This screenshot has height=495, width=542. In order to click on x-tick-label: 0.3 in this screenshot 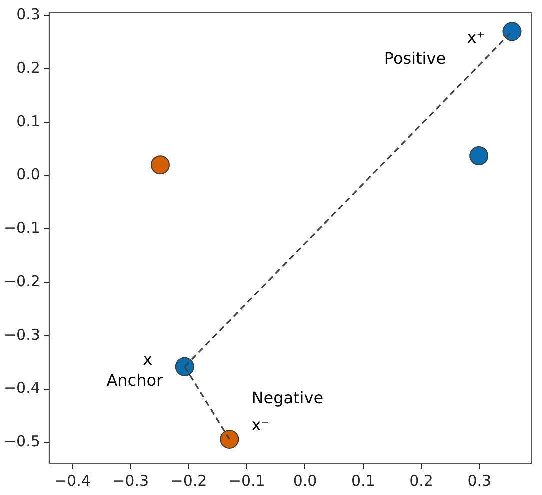, I will do `click(480, 481)`.